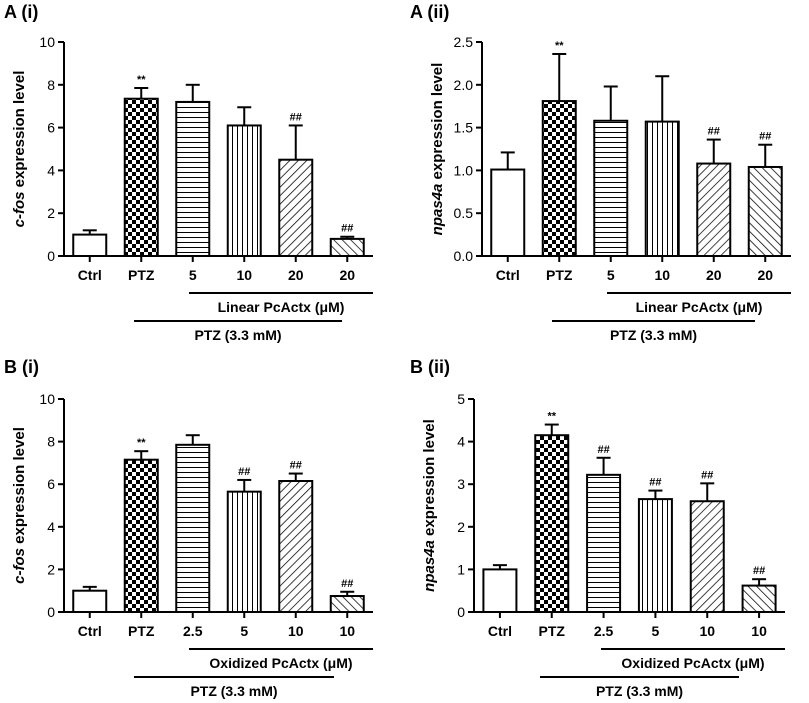  What do you see at coordinates (19, 210) in the screenshot?
I see `y-axis-label-gene: c-fos` at bounding box center [19, 210].